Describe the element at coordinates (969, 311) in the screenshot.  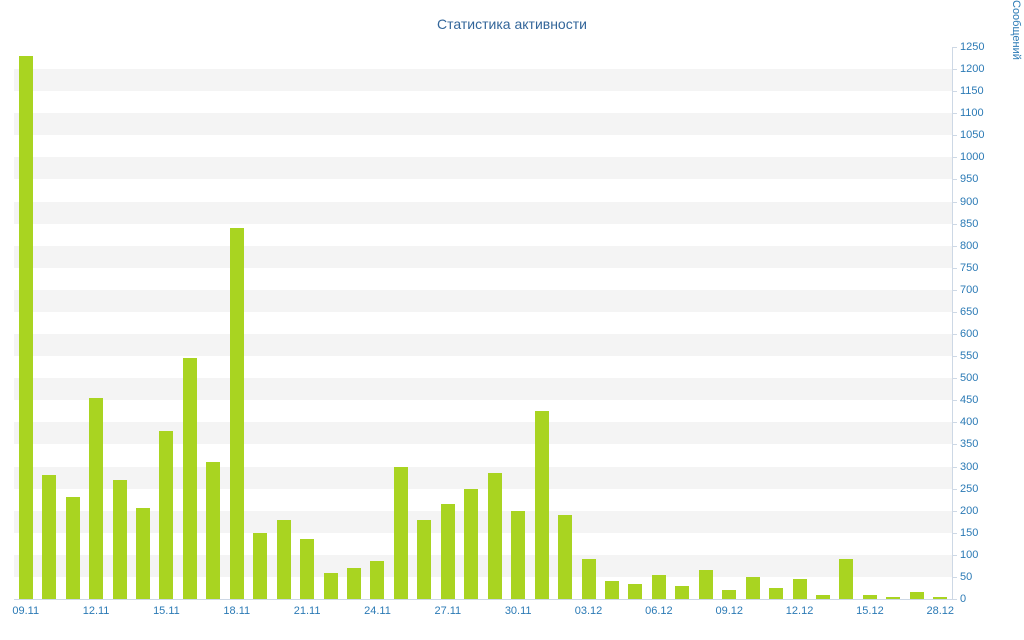
I see `y-axis-tick-label: 650` at that location.